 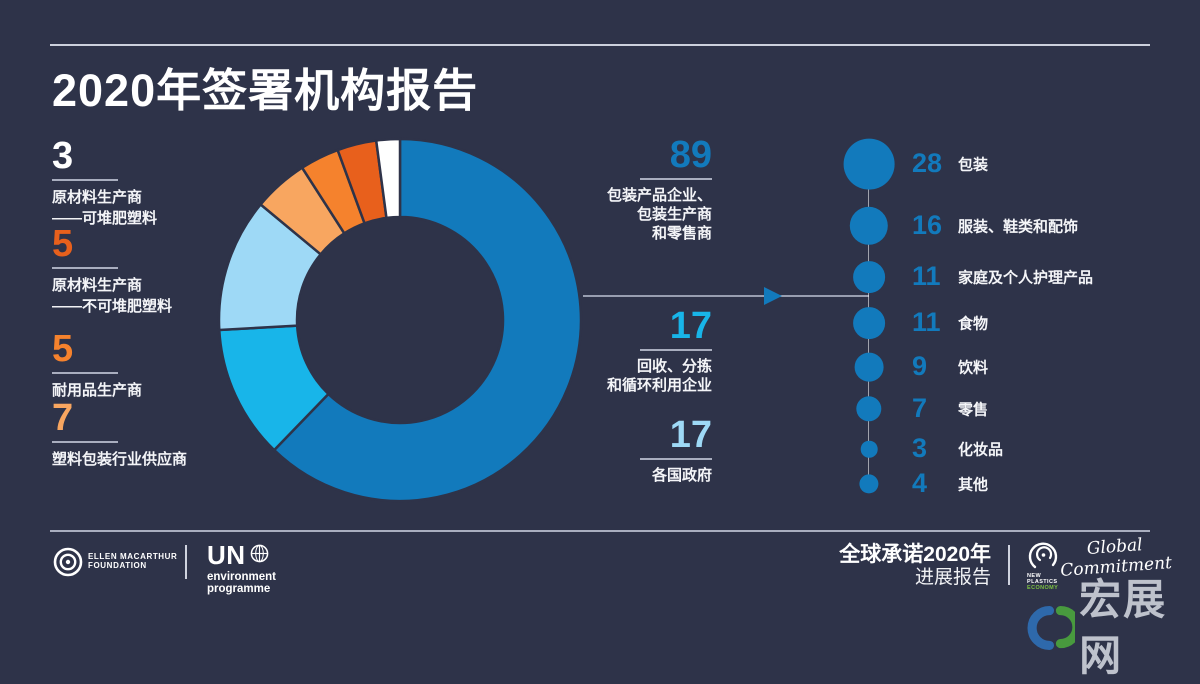 I want to click on footer-rule, so click(x=600, y=531).